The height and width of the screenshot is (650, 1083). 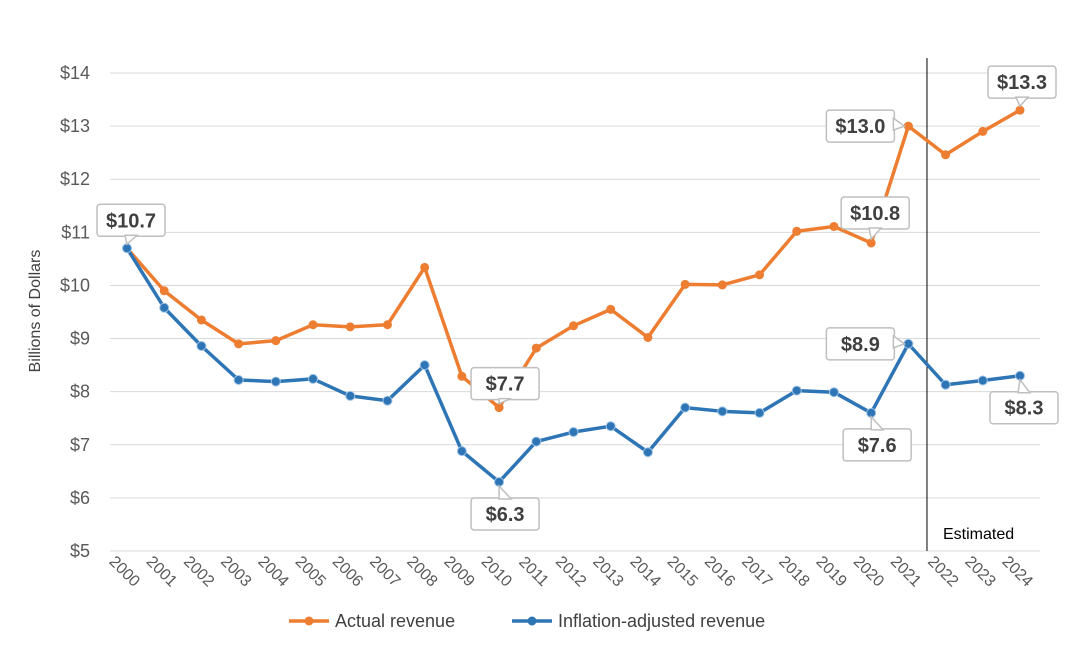 What do you see at coordinates (831, 571) in the screenshot?
I see `x-tick-label: 2019` at bounding box center [831, 571].